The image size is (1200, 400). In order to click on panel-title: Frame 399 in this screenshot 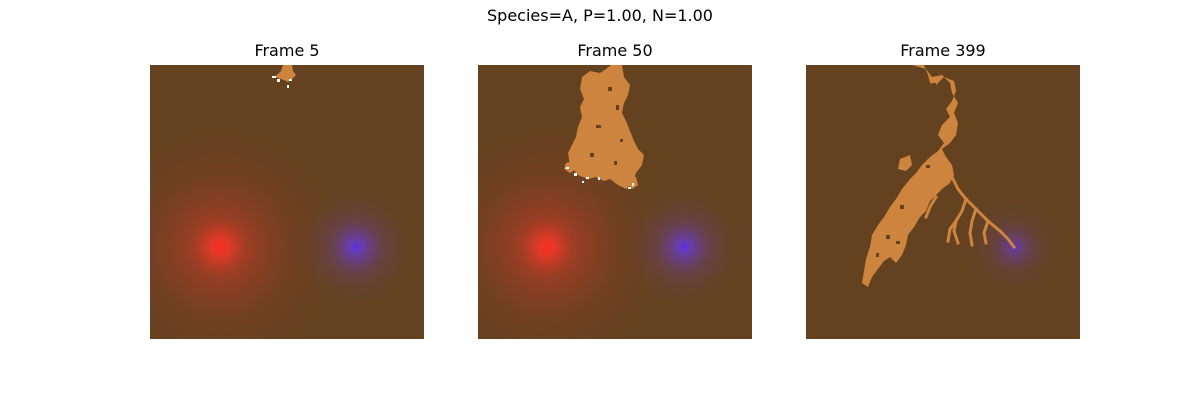, I will do `click(943, 50)`.